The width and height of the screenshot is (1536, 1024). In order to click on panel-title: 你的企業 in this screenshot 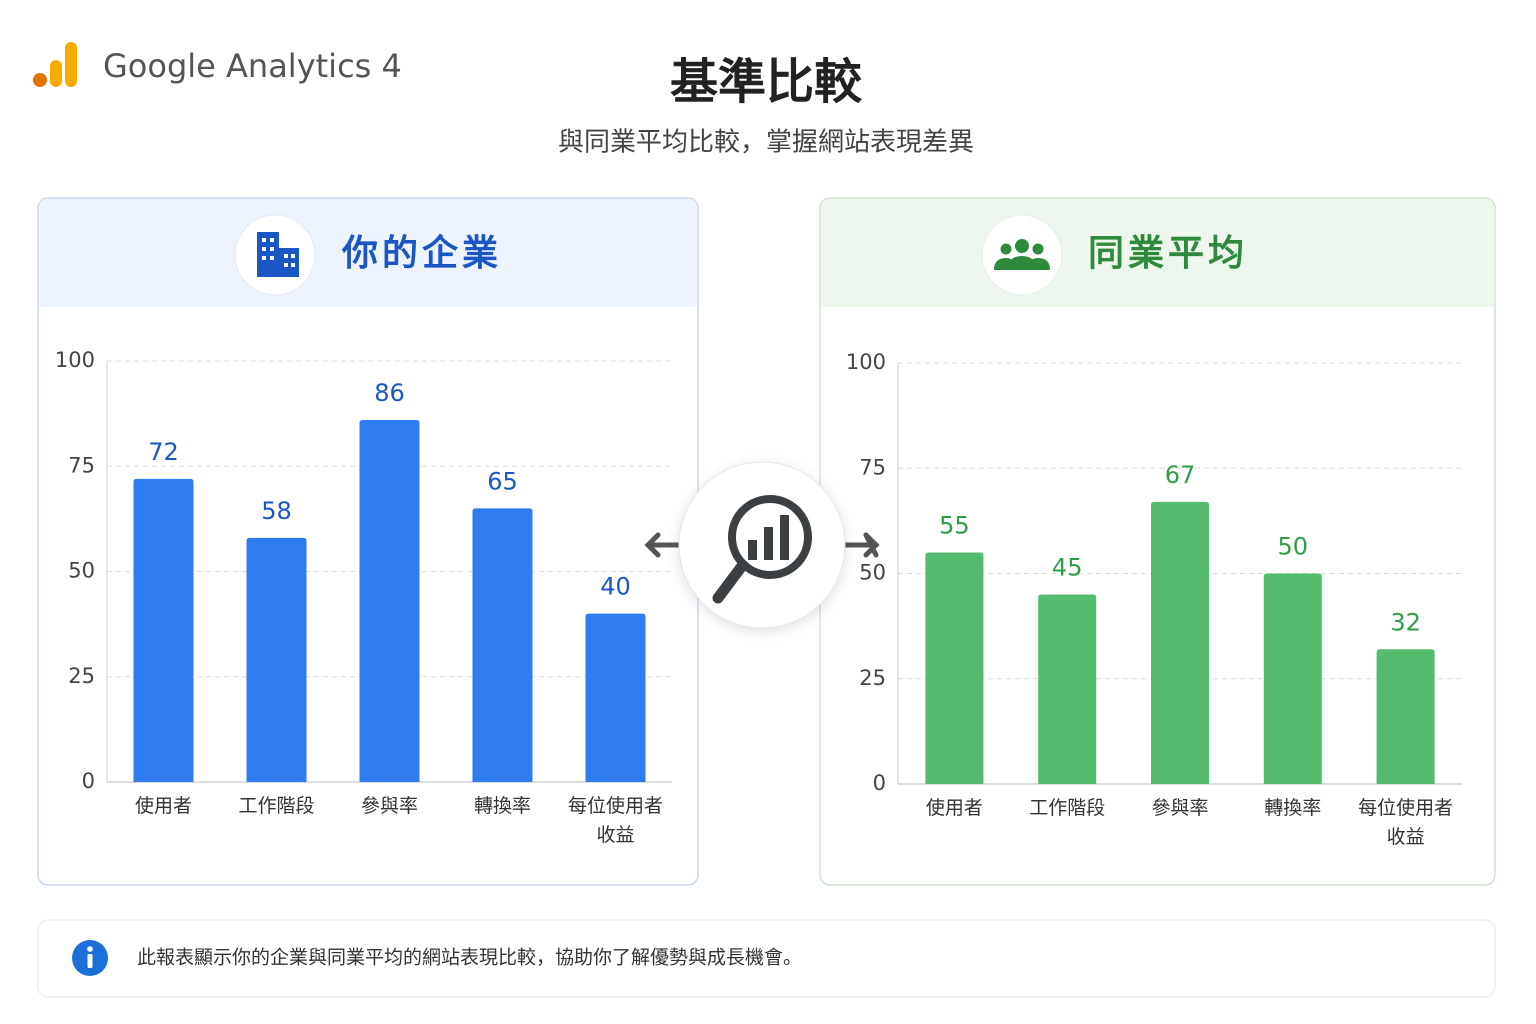, I will do `click(421, 253)`.